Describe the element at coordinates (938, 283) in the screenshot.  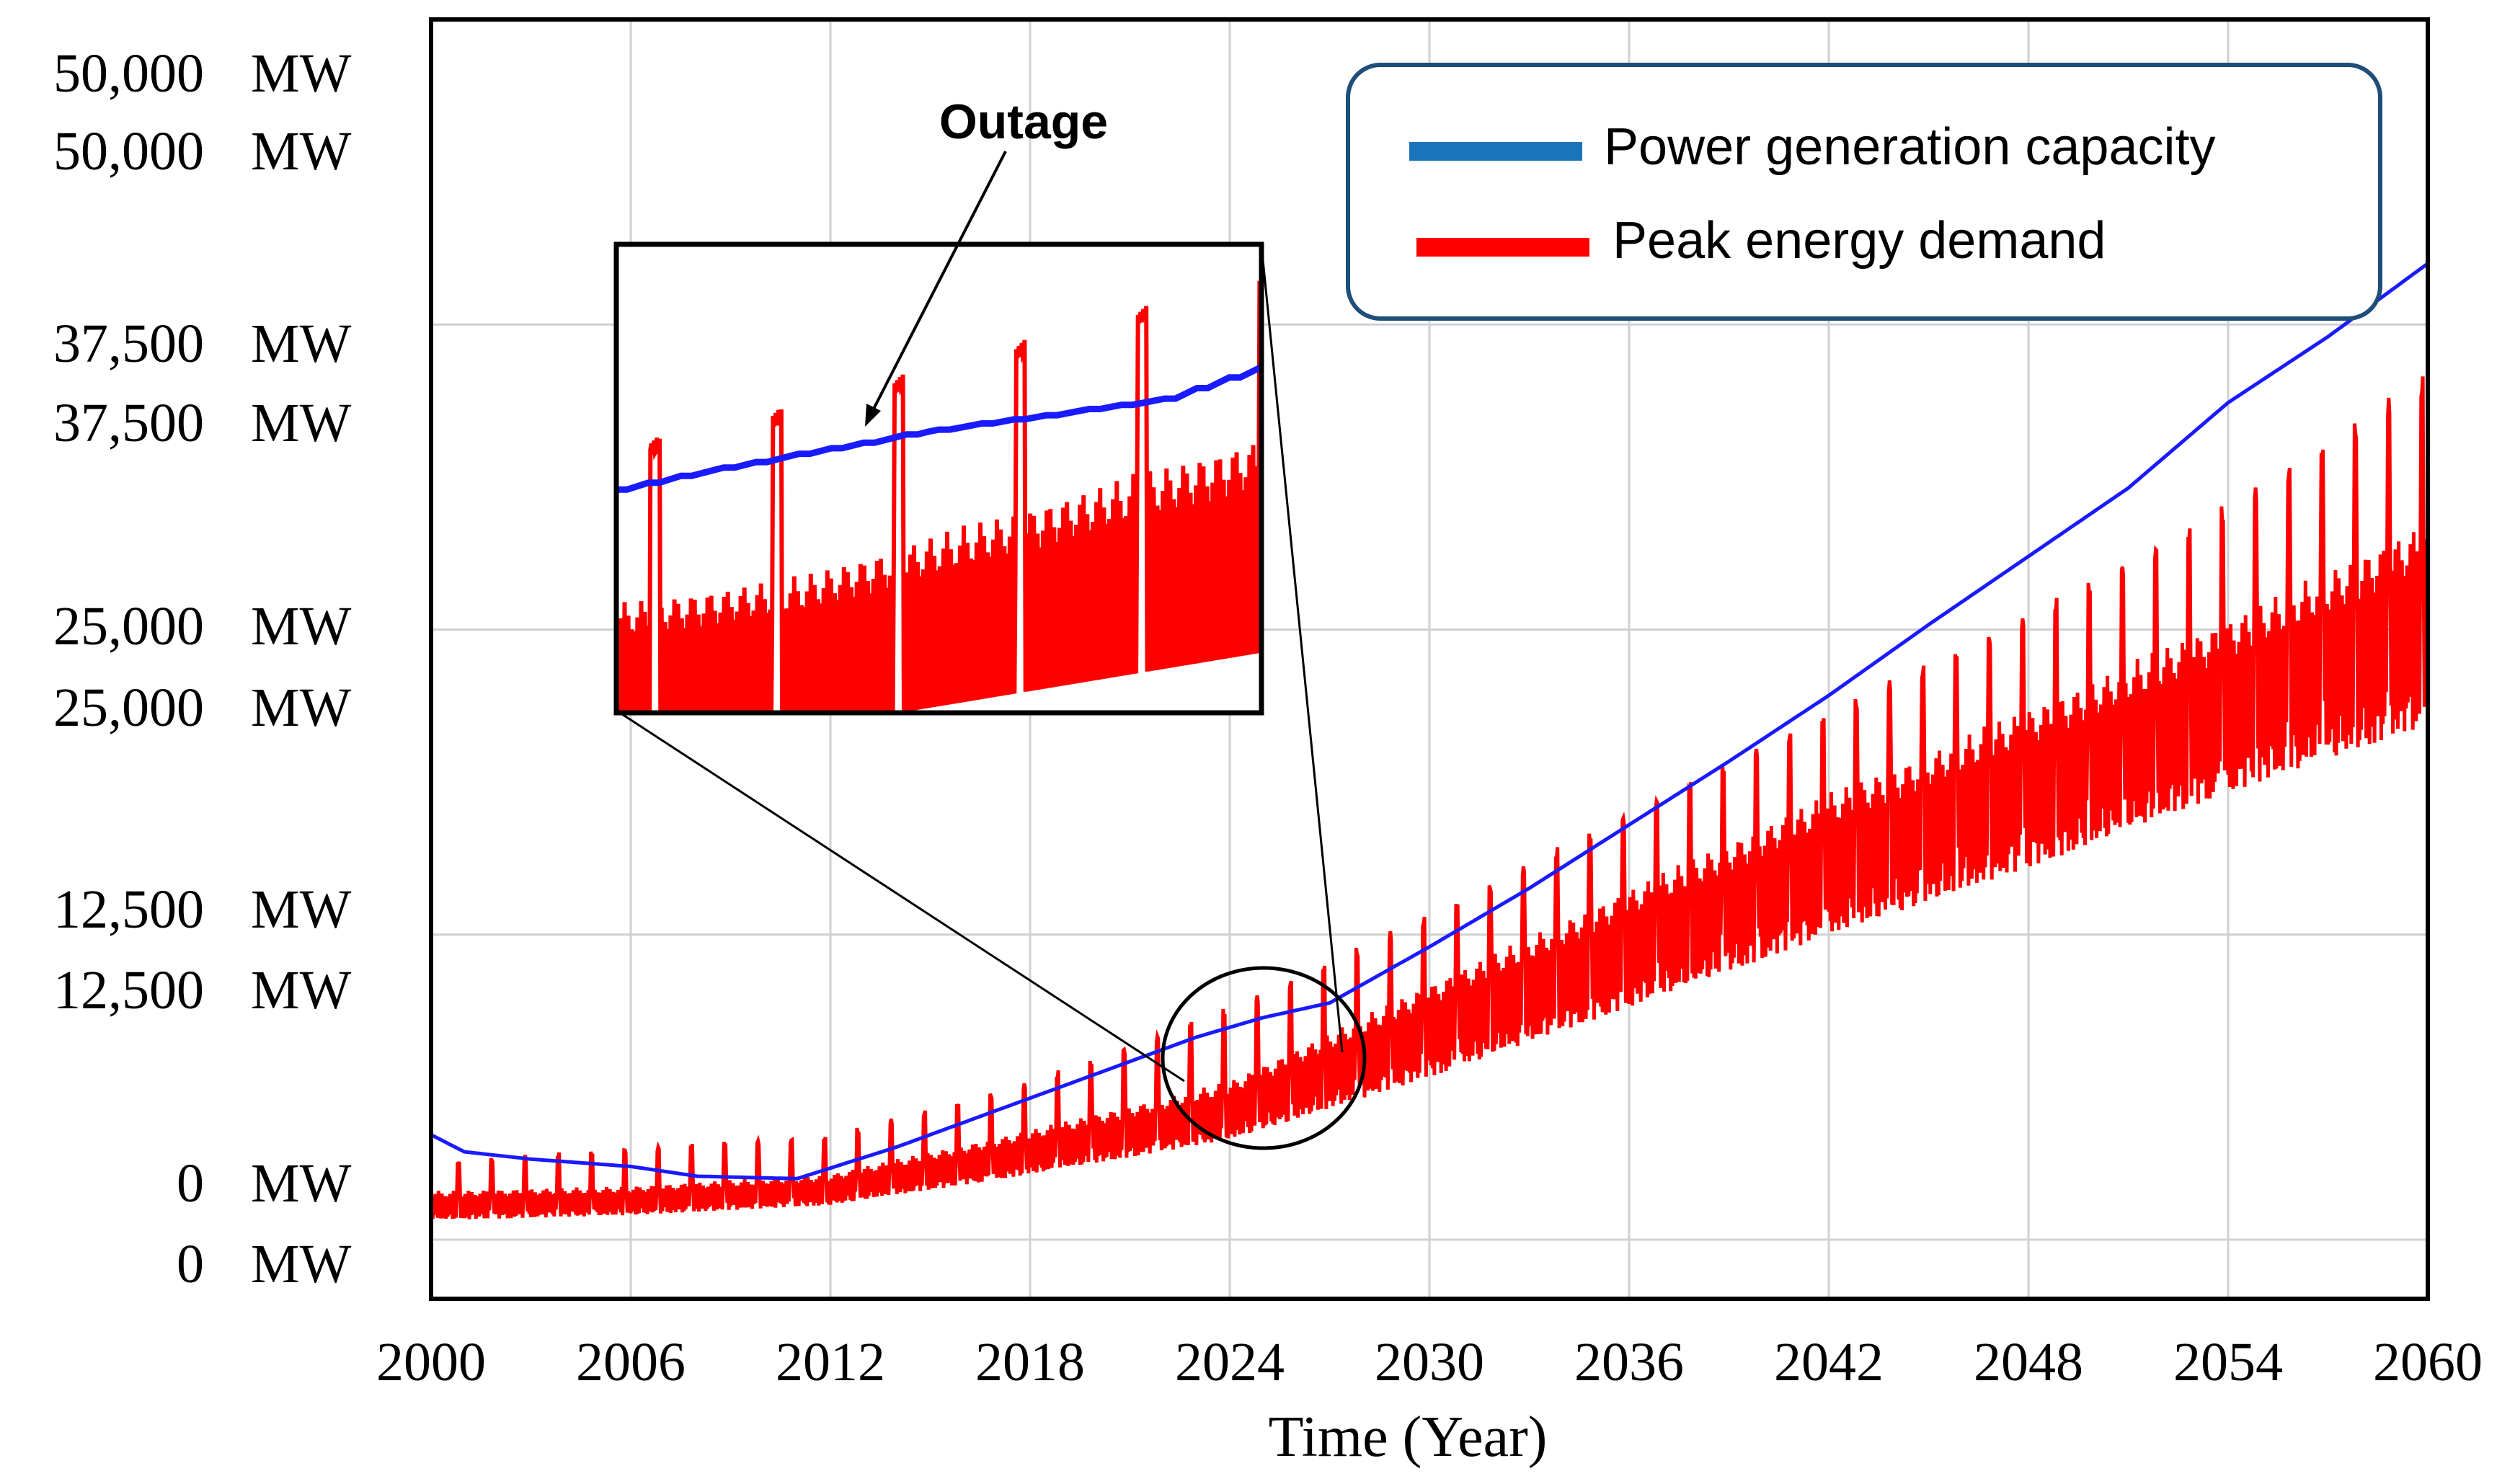
I see `annotation-arrow` at that location.